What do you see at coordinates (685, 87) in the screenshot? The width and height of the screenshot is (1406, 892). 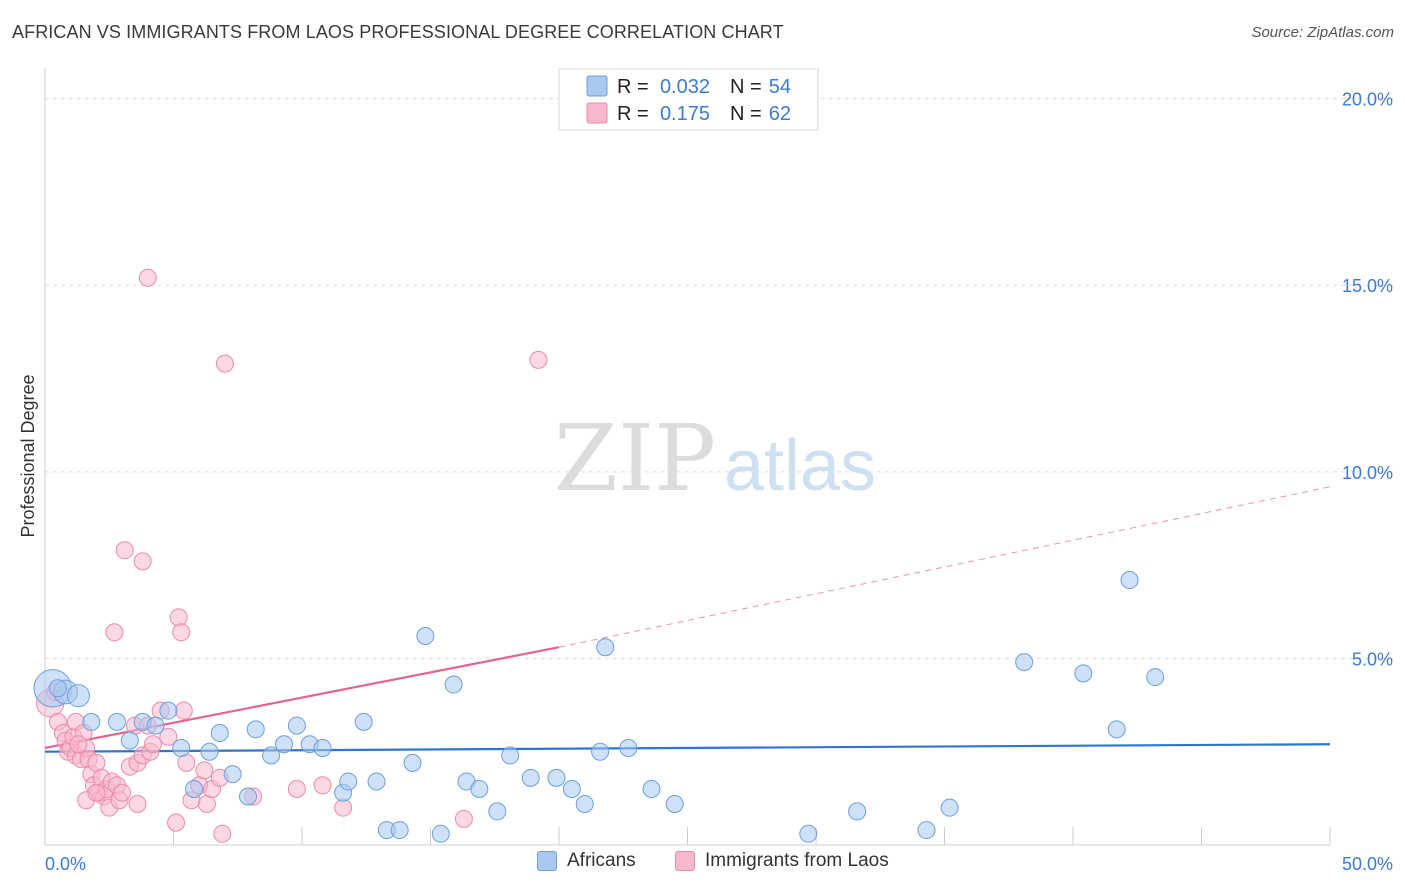 I see `legend-r-africans: 0.032` at bounding box center [685, 87].